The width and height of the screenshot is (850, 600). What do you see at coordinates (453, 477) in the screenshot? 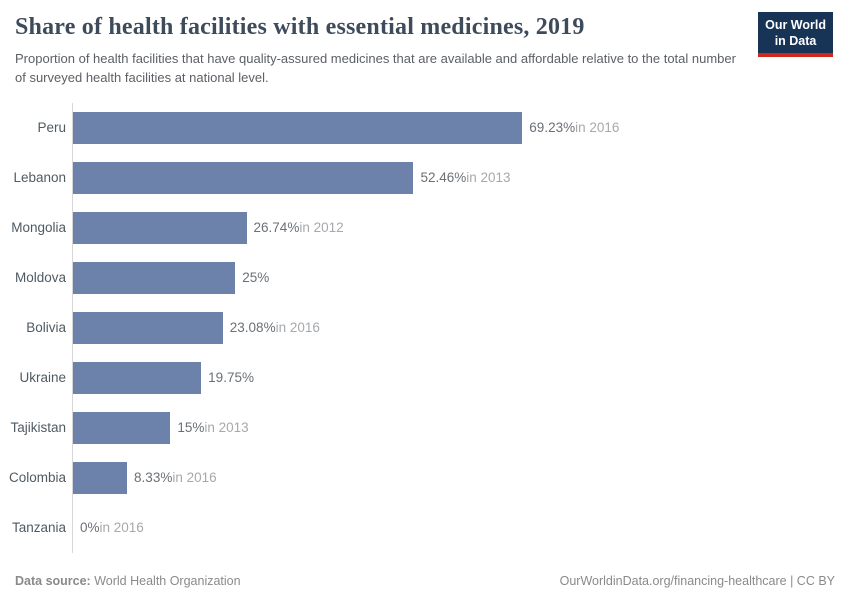
I see `bar-track: 8.33%in 2016` at bounding box center [453, 477].